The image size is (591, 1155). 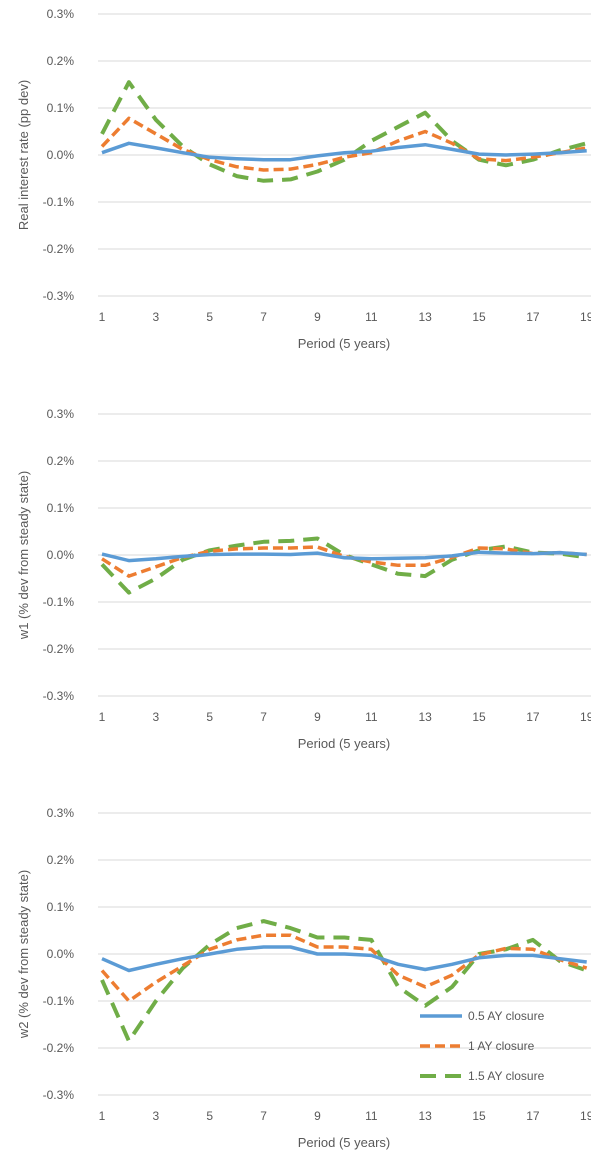 What do you see at coordinates (23, 155) in the screenshot?
I see `y-axis-title: Real interest rate (pp dev)` at bounding box center [23, 155].